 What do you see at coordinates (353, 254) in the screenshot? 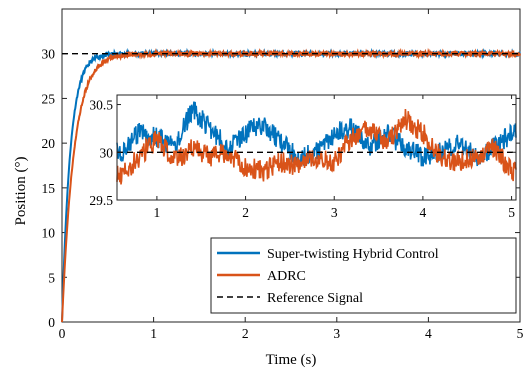
I see `legend-label: Super-twisting Hybrid Control` at bounding box center [353, 254].